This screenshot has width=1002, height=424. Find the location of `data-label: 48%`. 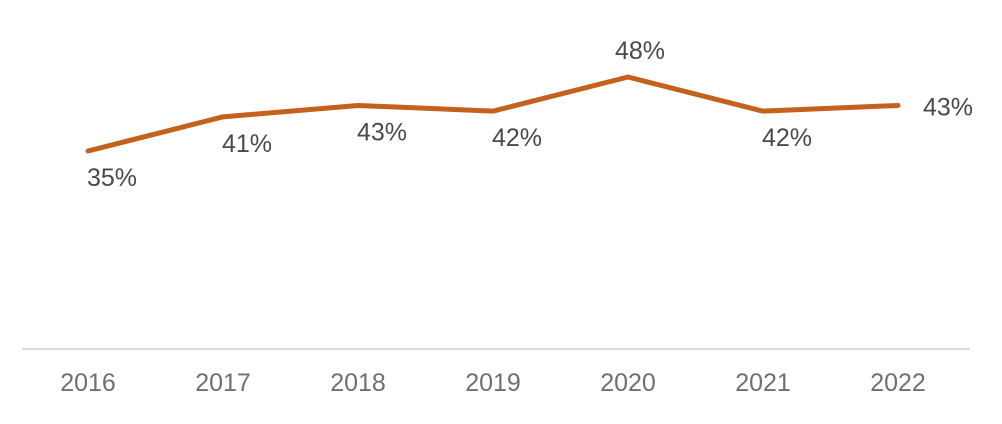

data-label: 48% is located at coordinates (640, 51).